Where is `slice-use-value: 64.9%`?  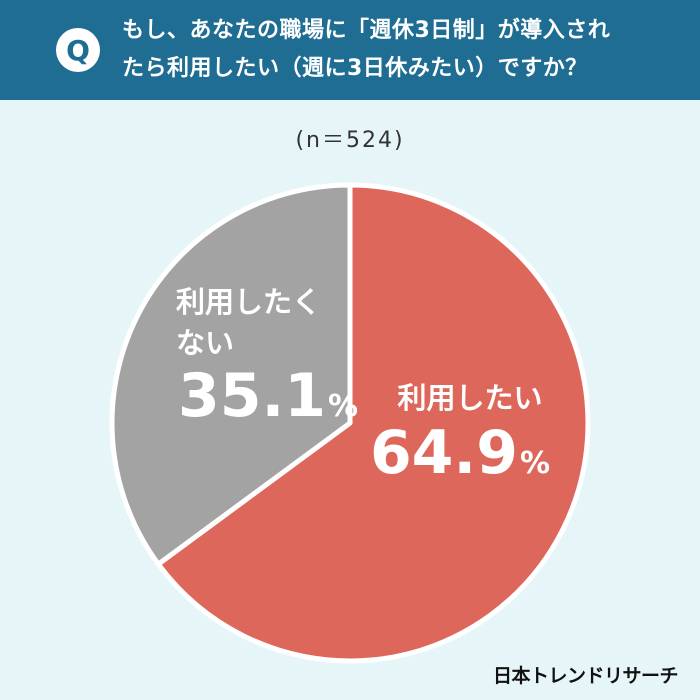
slice-use-value: 64.9% is located at coordinates (460, 453).